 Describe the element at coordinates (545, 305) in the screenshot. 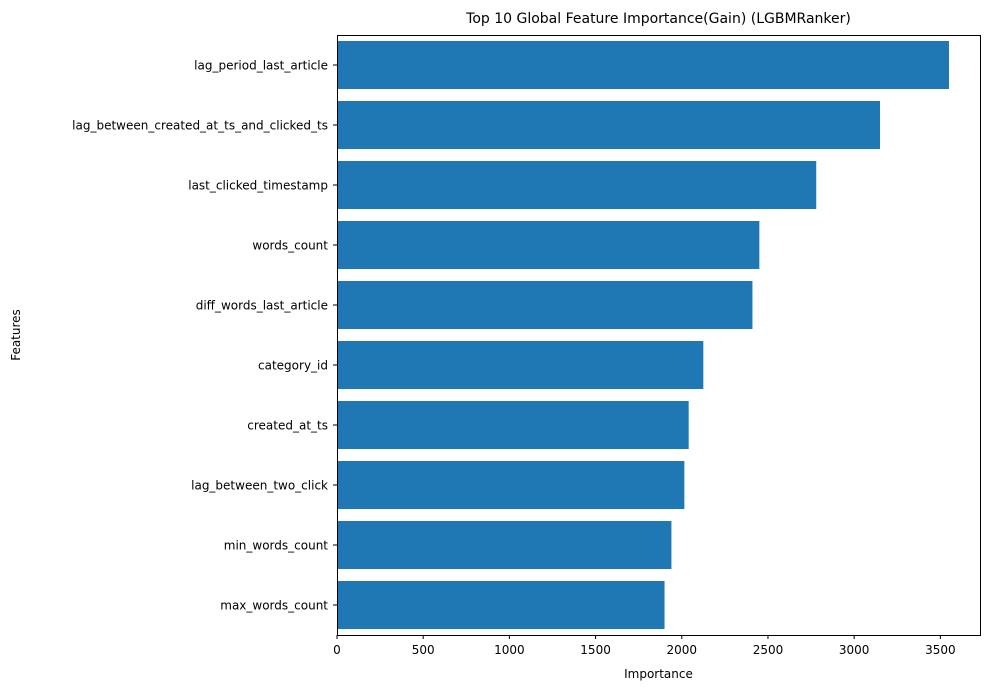

I see `bar-diff_words_last_article` at that location.